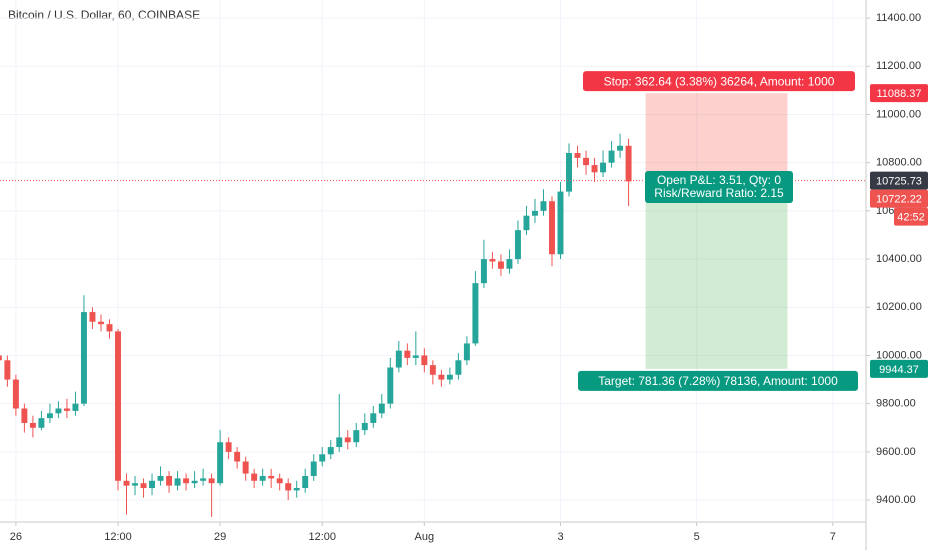 The image size is (932, 550). What do you see at coordinates (898, 114) in the screenshot?
I see `y-tick-label: 11000.00` at bounding box center [898, 114].